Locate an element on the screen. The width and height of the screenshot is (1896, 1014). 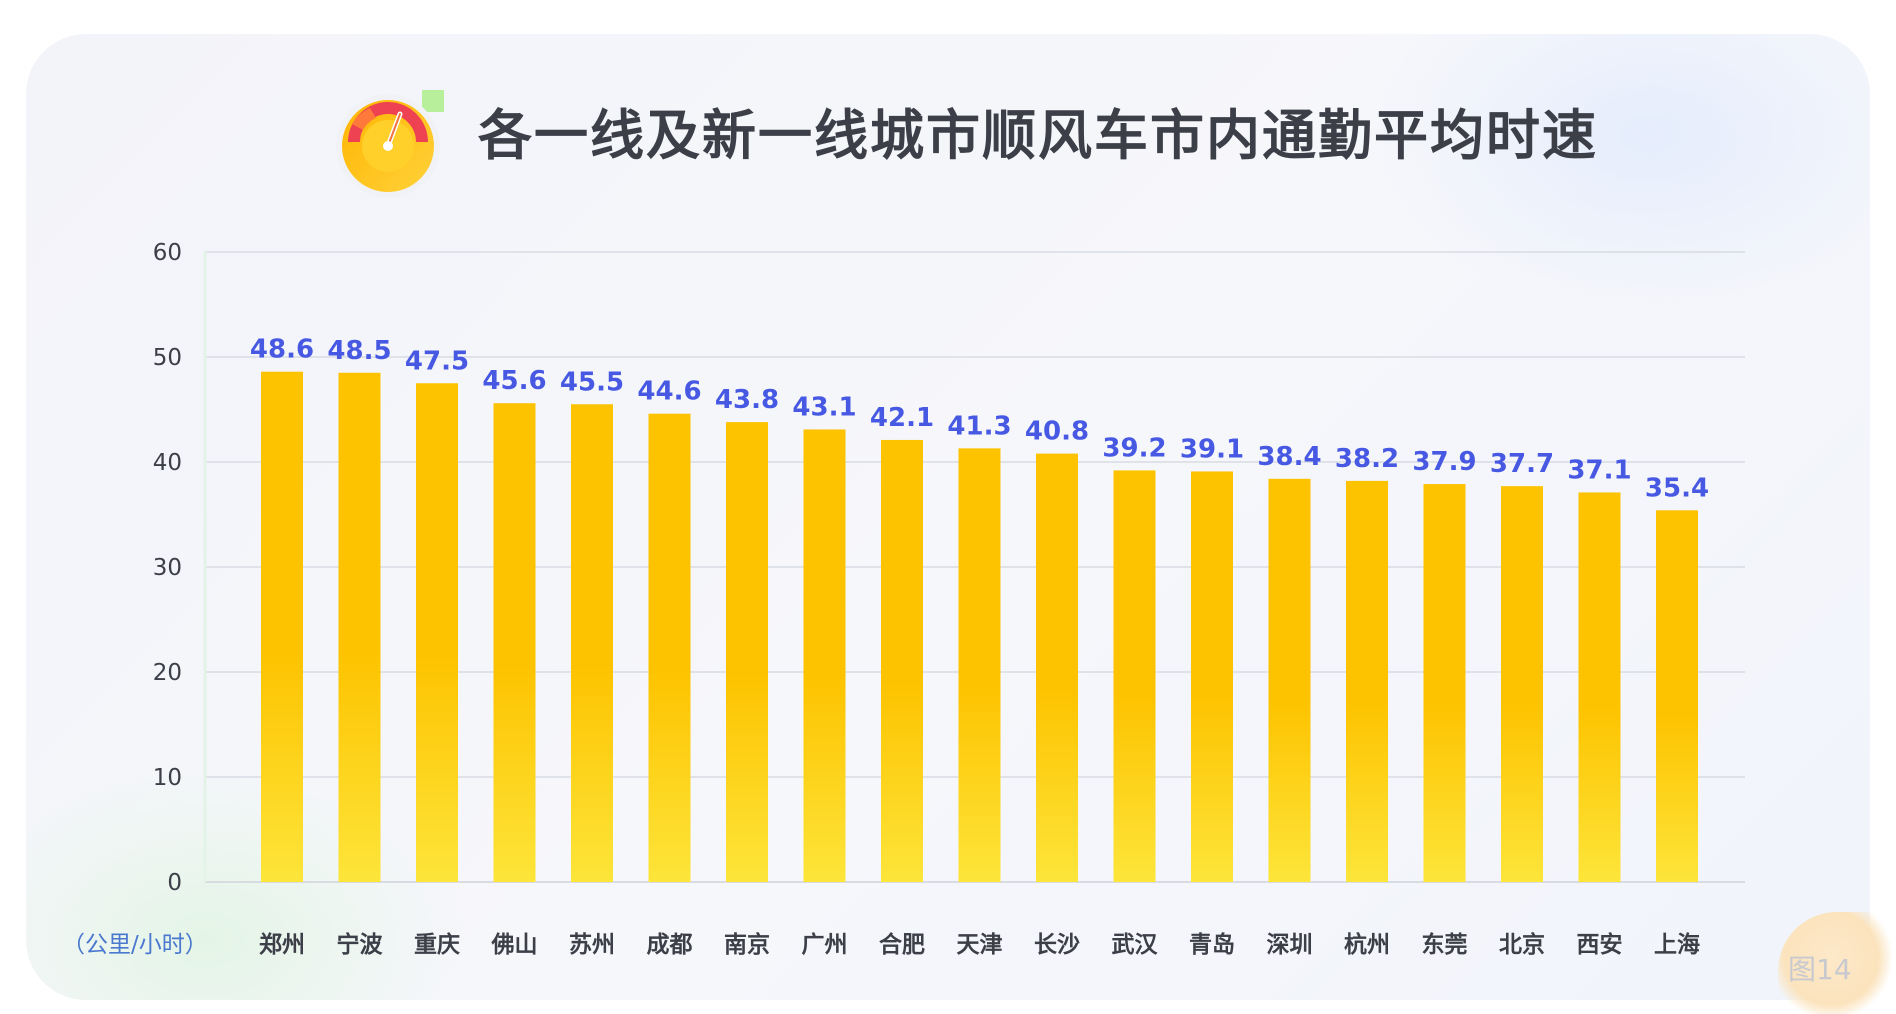
value-label: 39.2 is located at coordinates (1134, 448).